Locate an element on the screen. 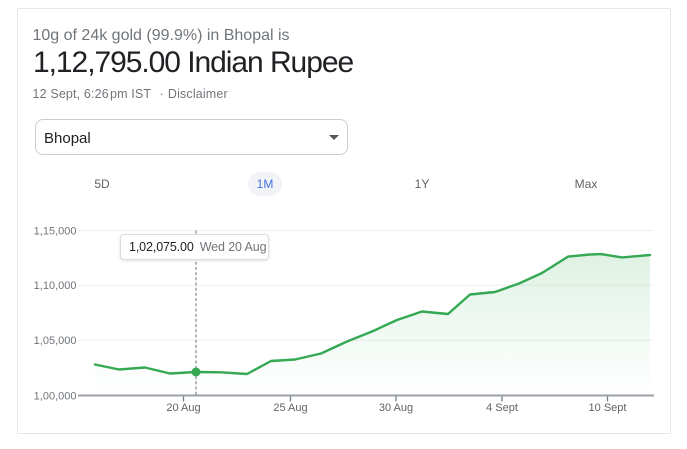 The height and width of the screenshot is (449, 687). svg-text: 1,15,000 is located at coordinates (55, 232).